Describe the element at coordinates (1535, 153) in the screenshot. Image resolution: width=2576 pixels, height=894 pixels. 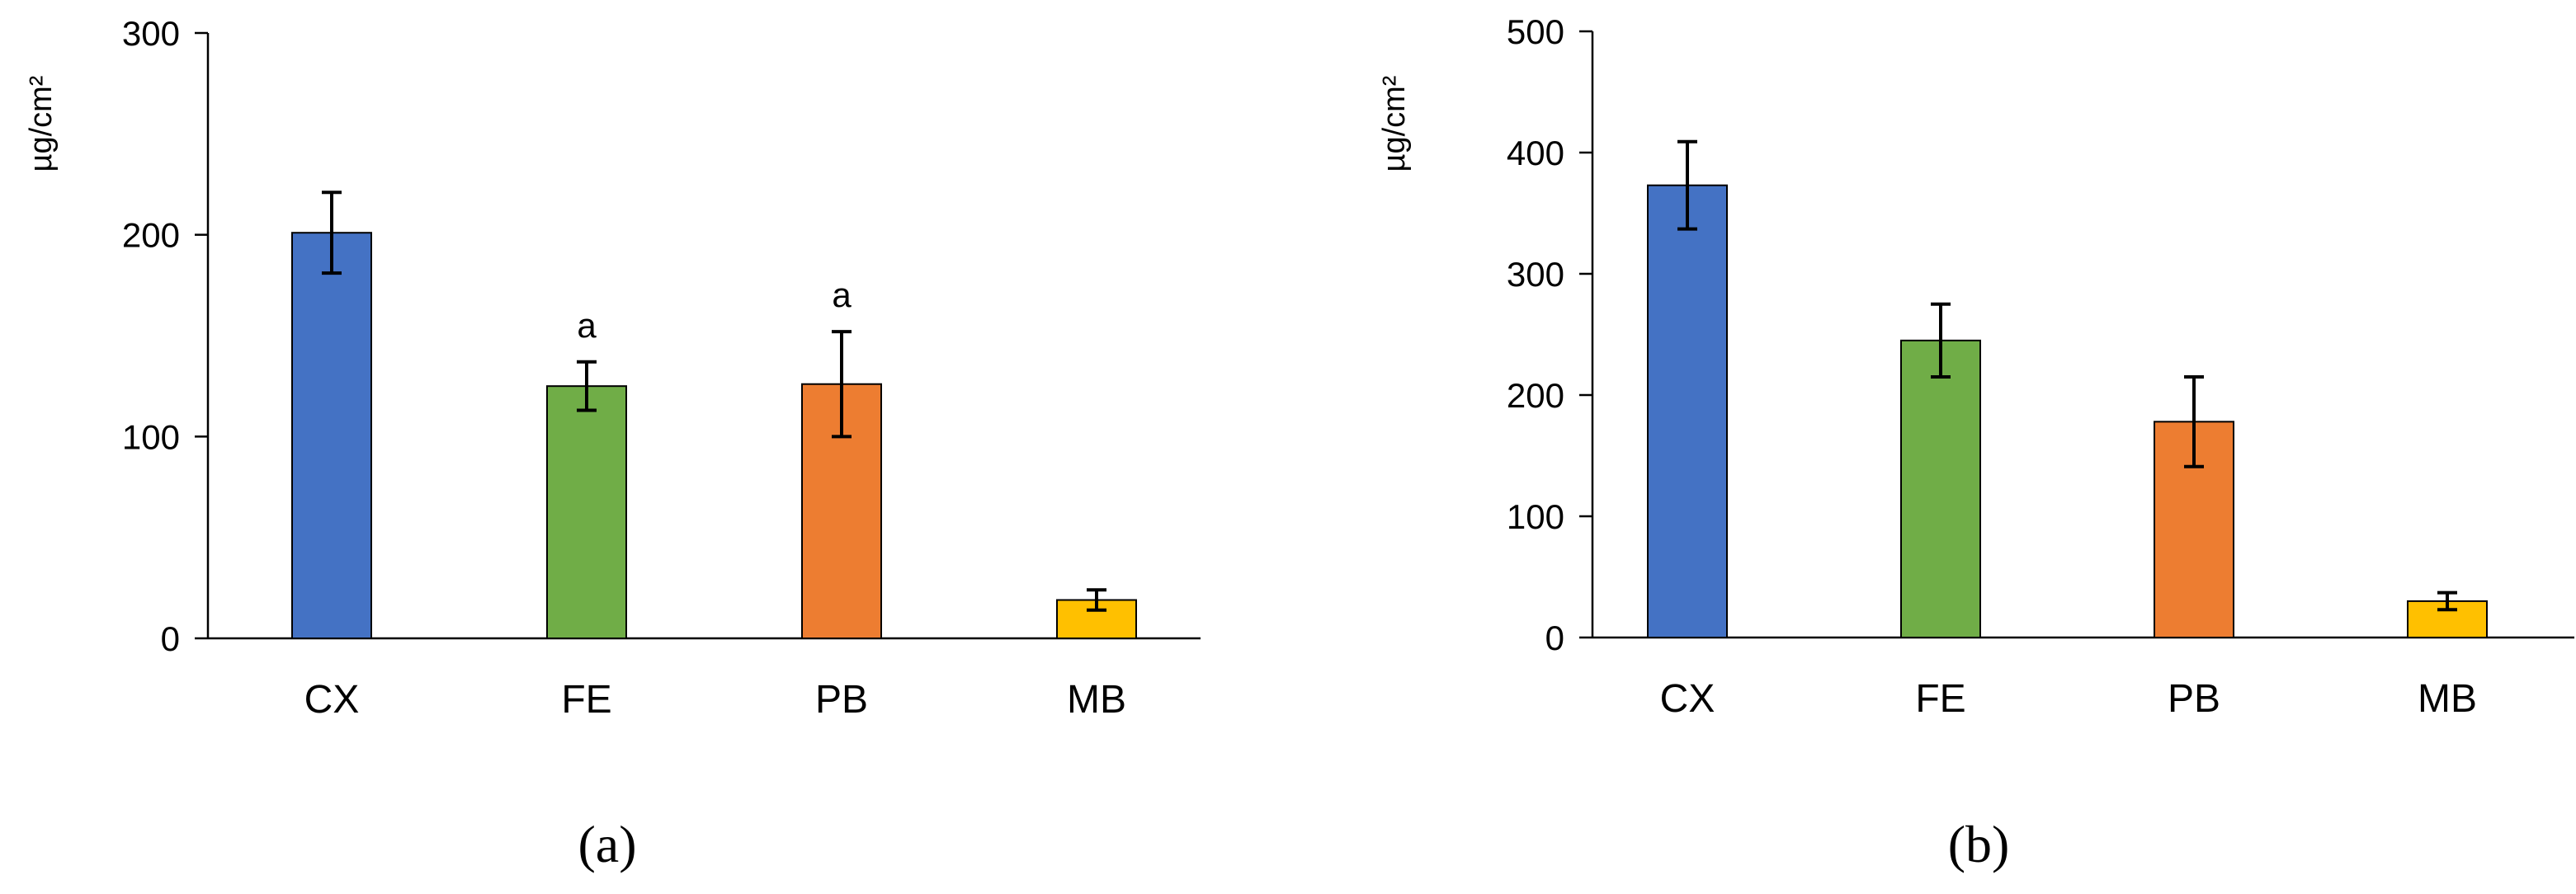
I see `y-tick-label: 400` at that location.